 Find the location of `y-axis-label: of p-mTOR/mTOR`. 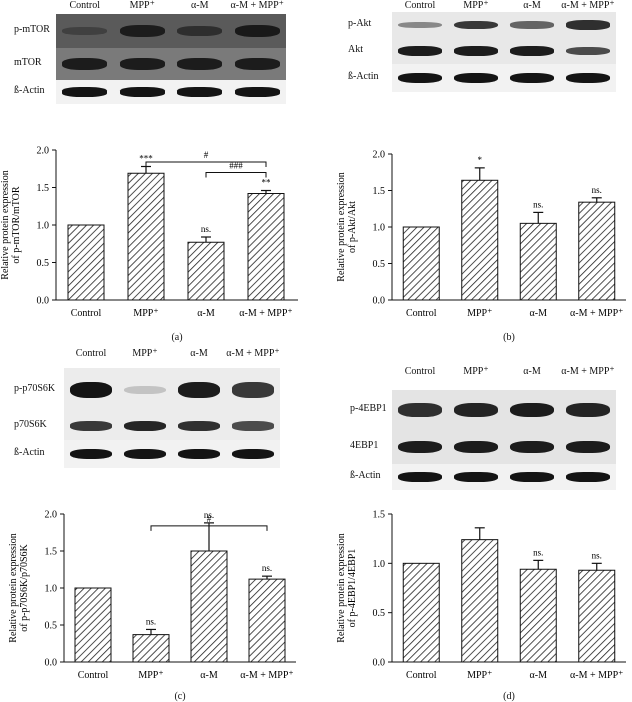

y-axis-label: of p-mTOR/mTOR is located at coordinates (16, 224).